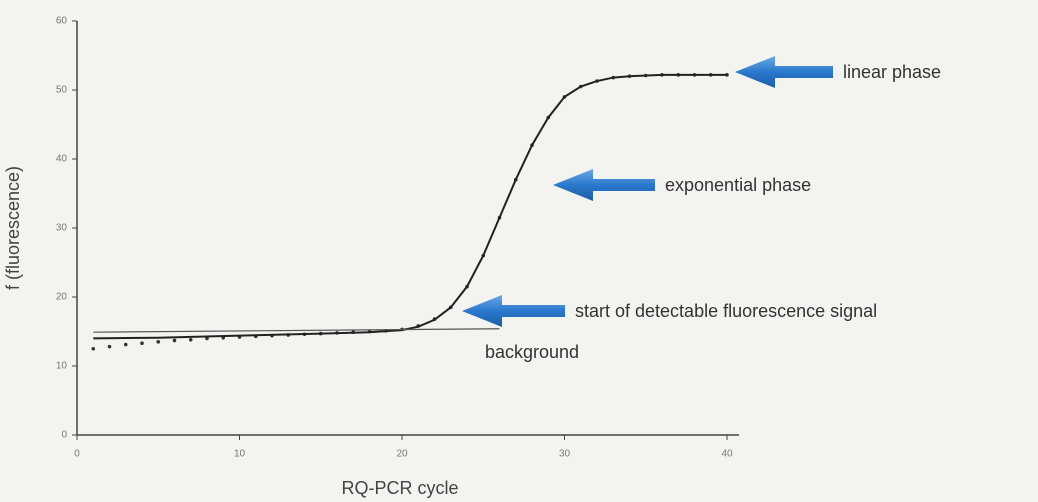 The width and height of the screenshot is (1038, 502). Describe the element at coordinates (892, 72) in the screenshot. I see `annotation: linear phase` at that location.